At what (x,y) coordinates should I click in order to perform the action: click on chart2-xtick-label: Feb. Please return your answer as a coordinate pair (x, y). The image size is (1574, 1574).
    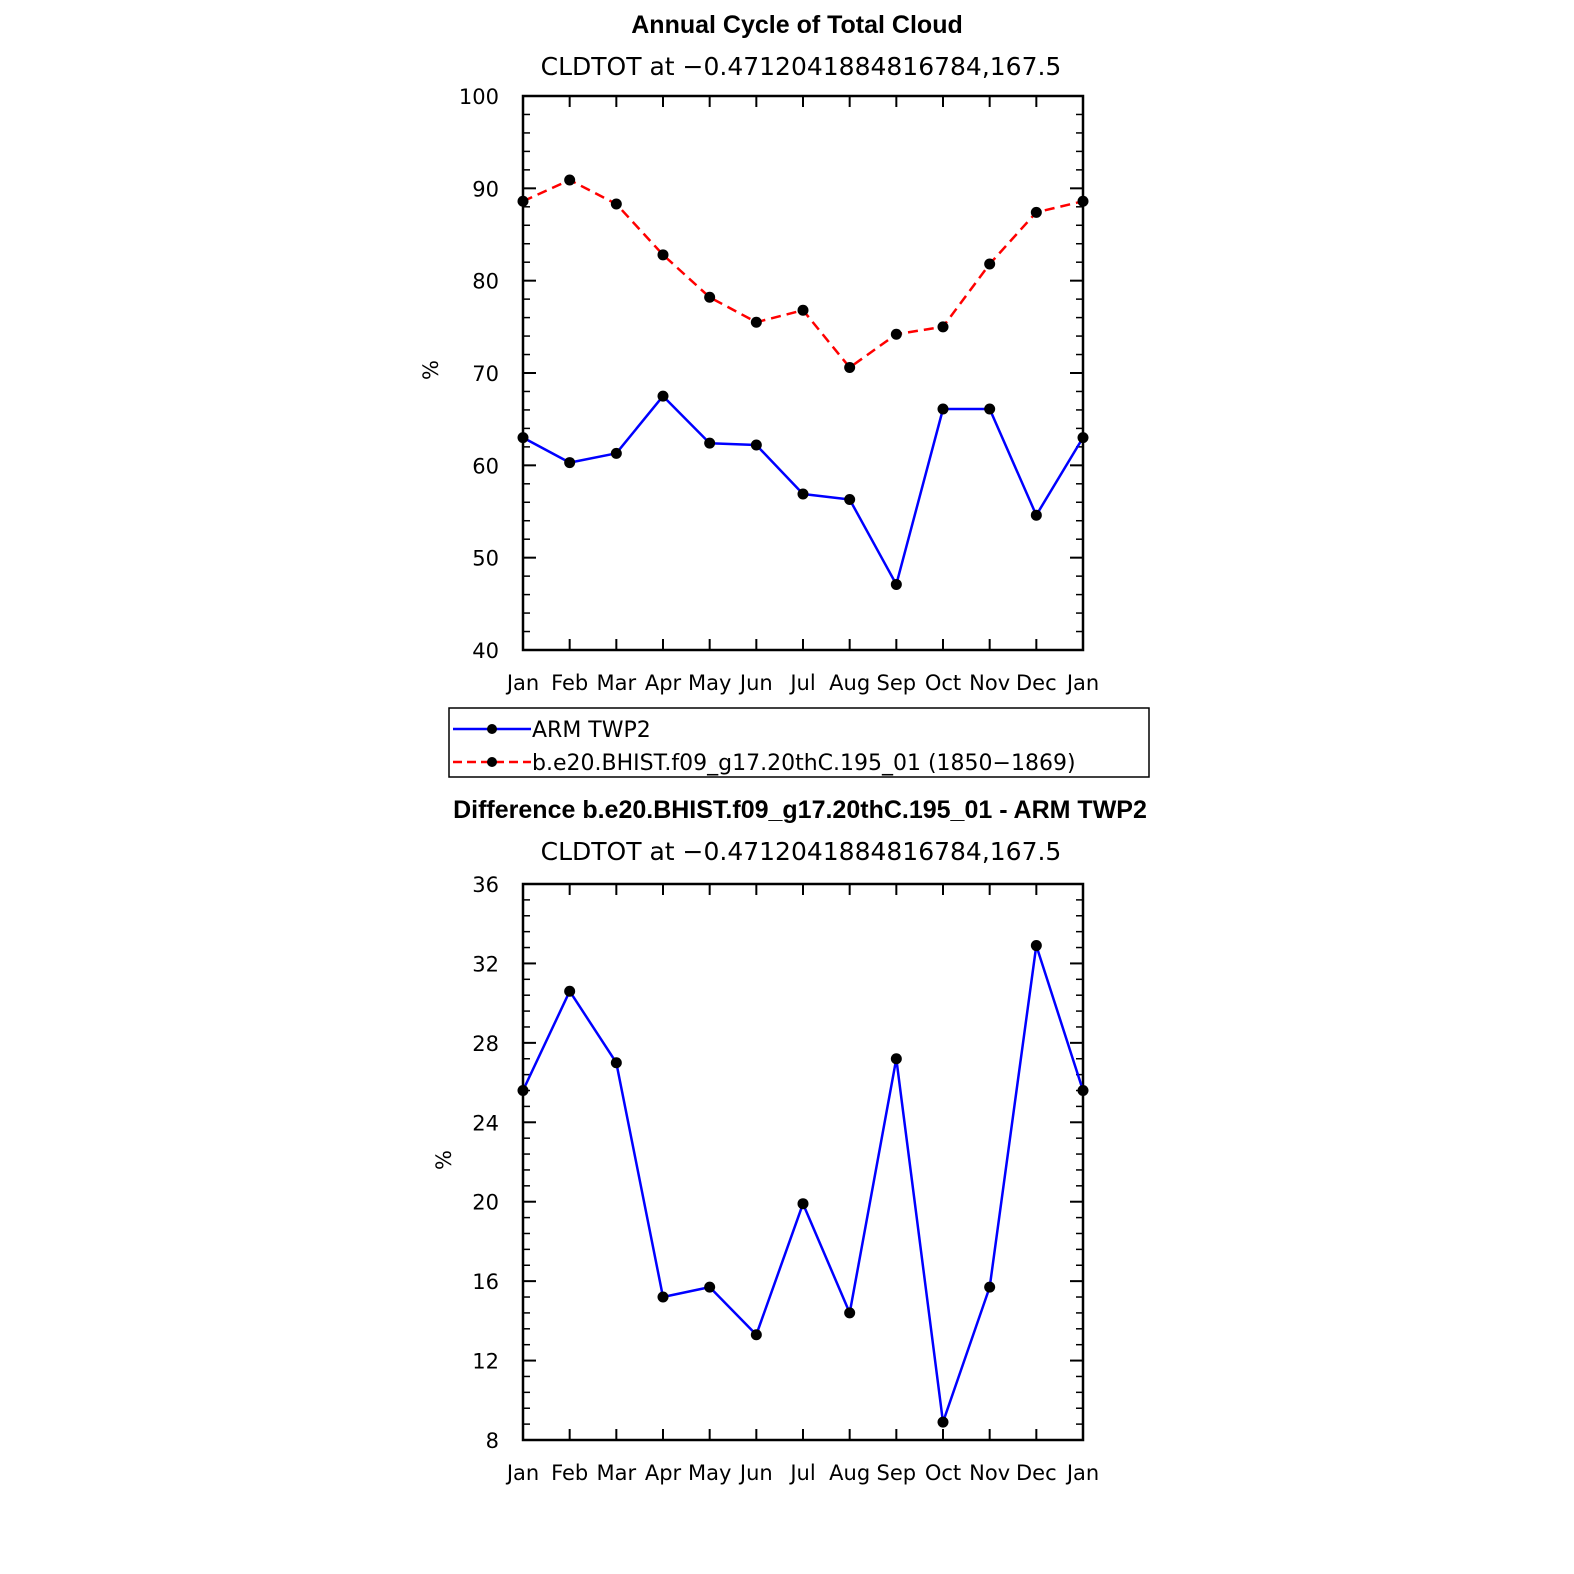
    Looking at the image, I should click on (569, 1473).